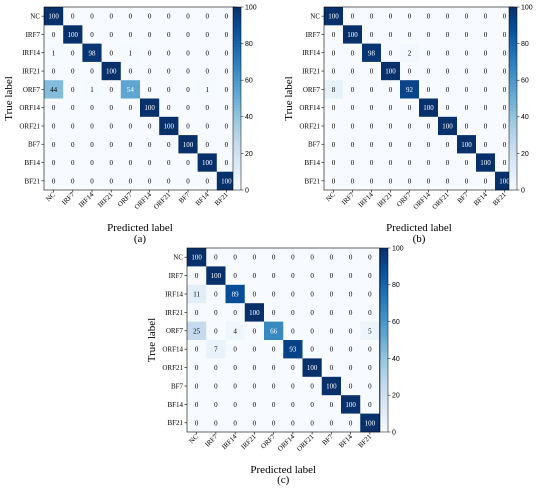 This screenshot has width=550, height=495. Describe the element at coordinates (396, 396) in the screenshot. I see `colorbar-tick-label: 20` at that location.